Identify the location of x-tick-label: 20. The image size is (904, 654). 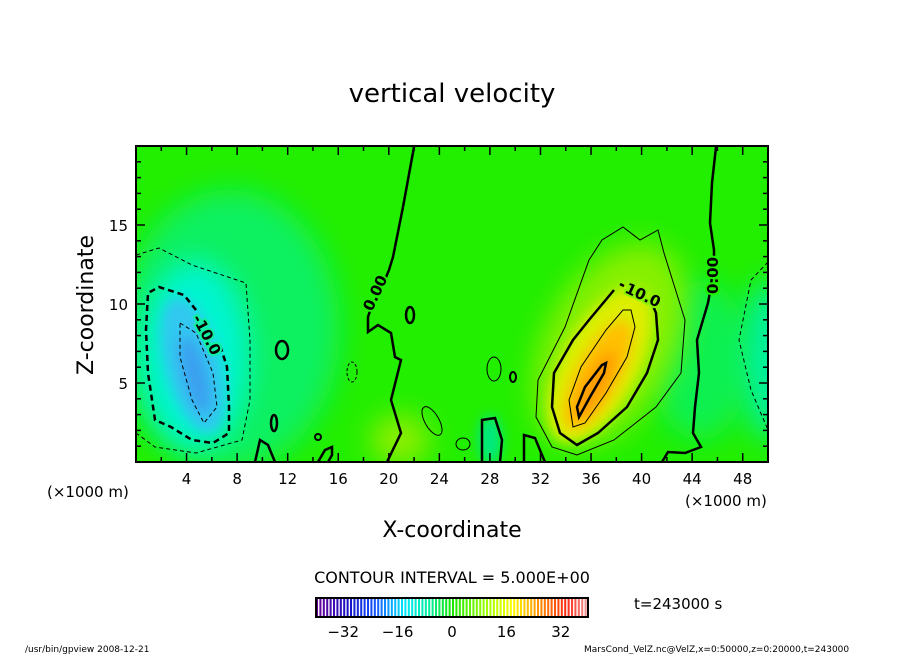
(388, 479).